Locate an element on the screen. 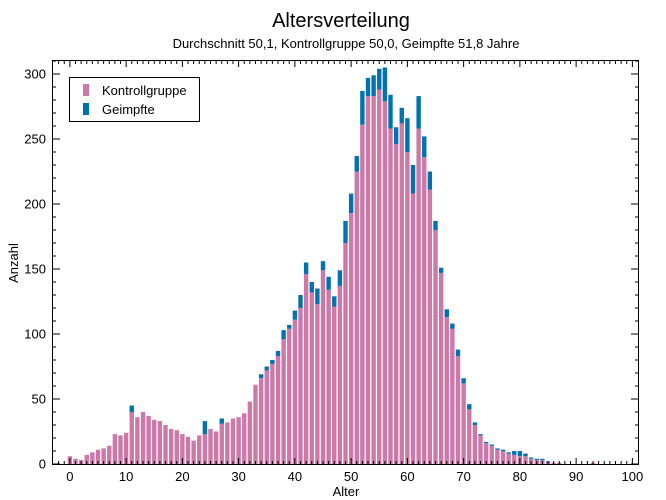  x-tick-label-50: 50 is located at coordinates (351, 476).